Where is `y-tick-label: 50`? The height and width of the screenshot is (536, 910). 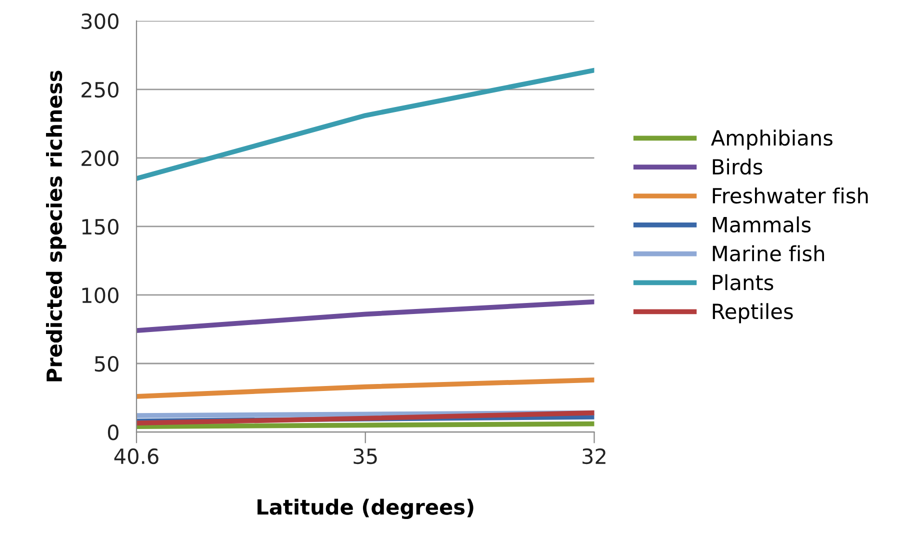
y-tick-label: 50 is located at coordinates (106, 364).